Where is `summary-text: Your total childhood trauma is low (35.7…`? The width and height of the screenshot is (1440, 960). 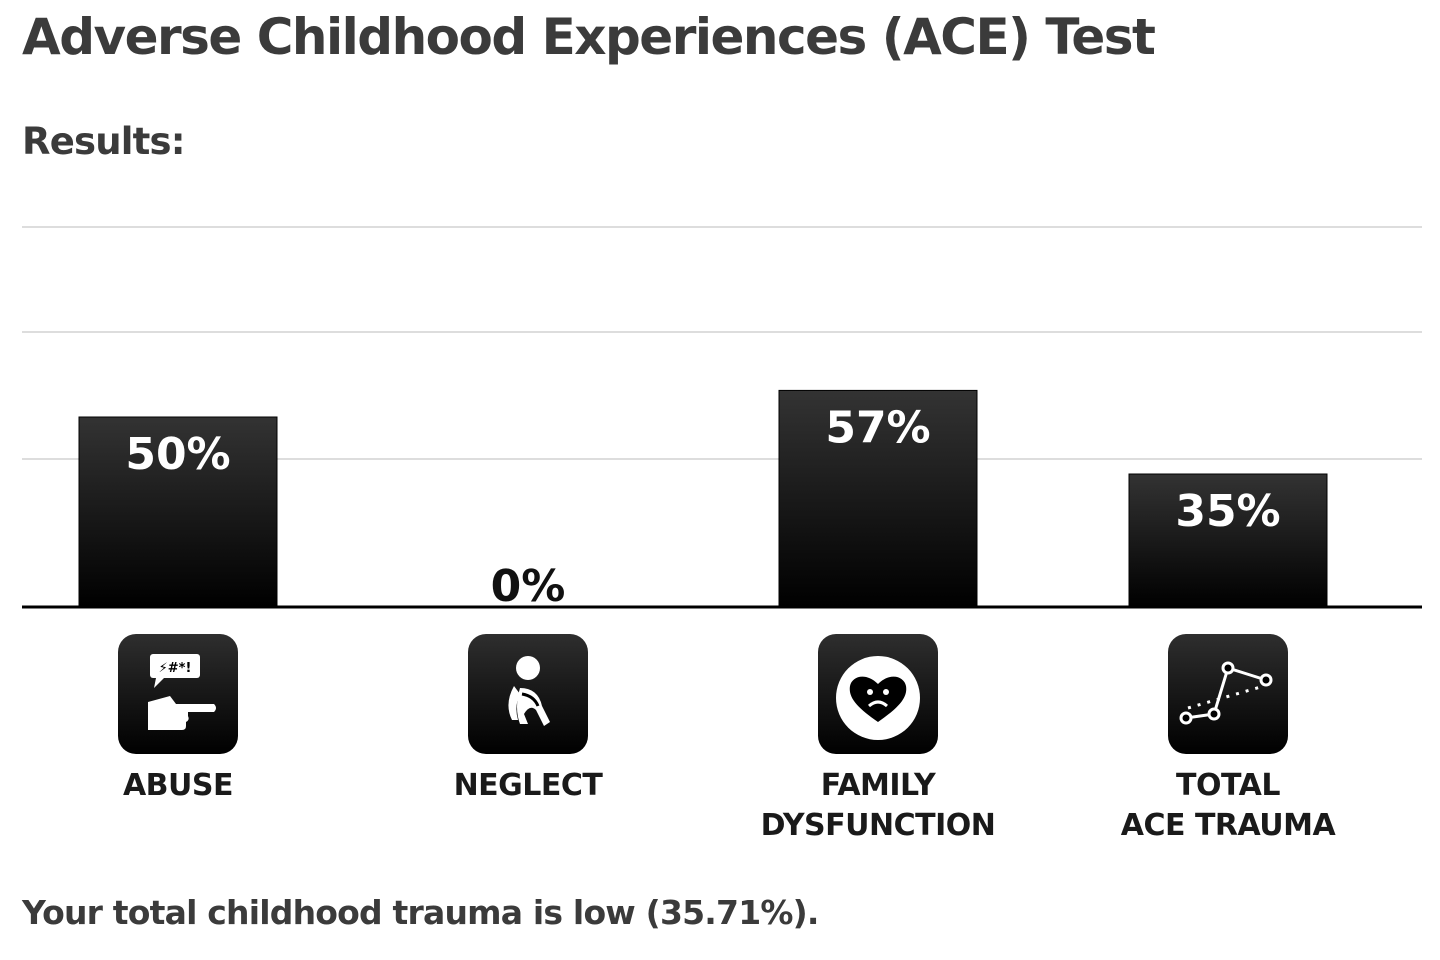 summary-text: Your total childhood trauma is low (35.7… is located at coordinates (420, 912).